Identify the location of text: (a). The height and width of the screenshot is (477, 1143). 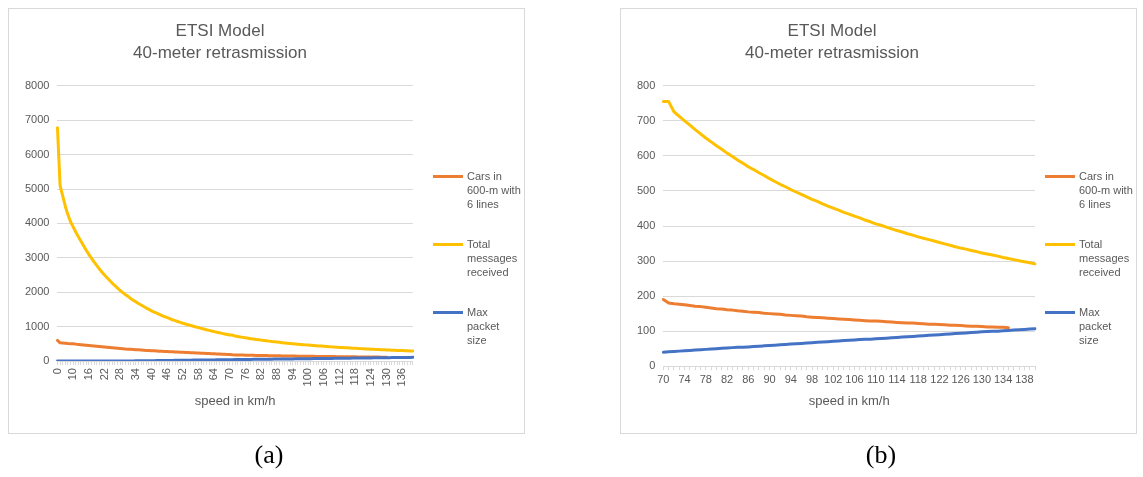
(269, 455).